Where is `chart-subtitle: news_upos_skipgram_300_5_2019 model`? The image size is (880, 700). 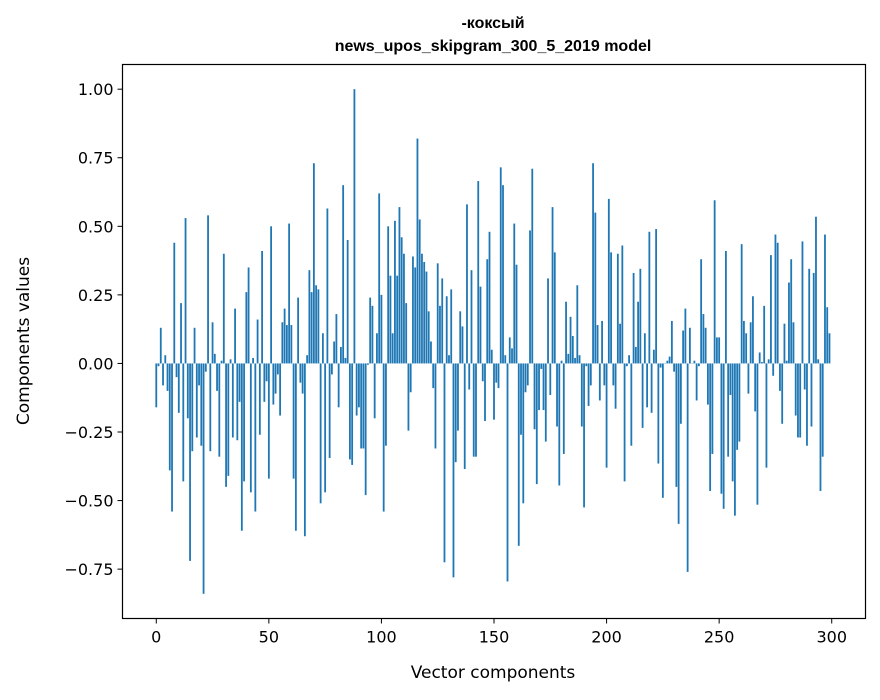
chart-subtitle: news_upos_skipgram_300_5_2019 model is located at coordinates (493, 46).